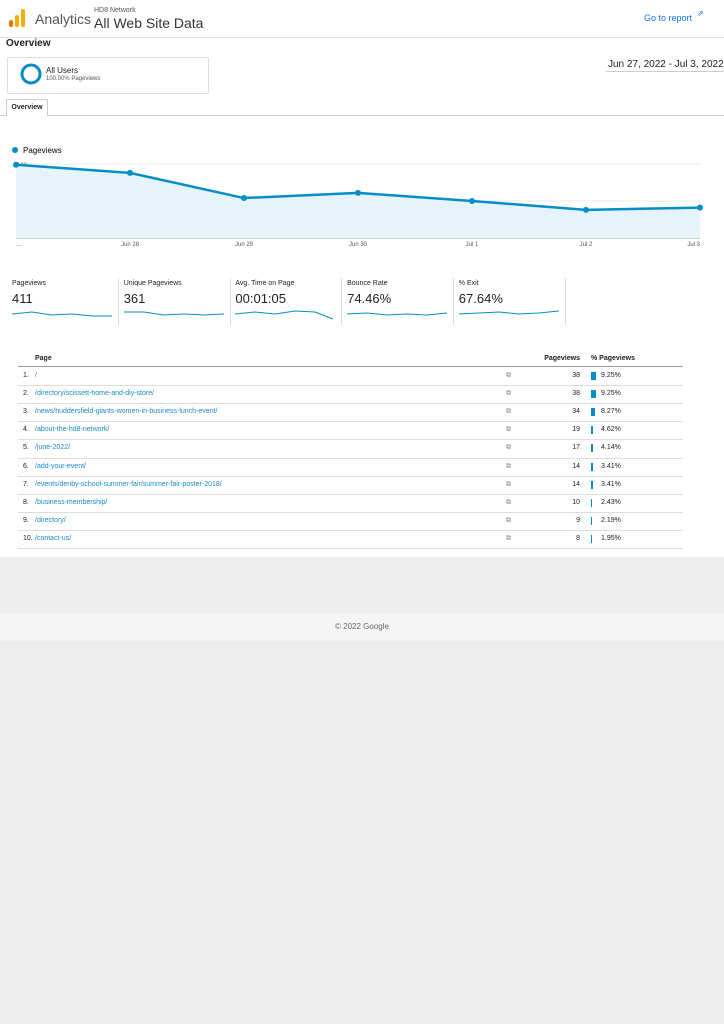 The width and height of the screenshot is (724, 1024). What do you see at coordinates (71, 502) in the screenshot?
I see `page-link: /business-membership/` at bounding box center [71, 502].